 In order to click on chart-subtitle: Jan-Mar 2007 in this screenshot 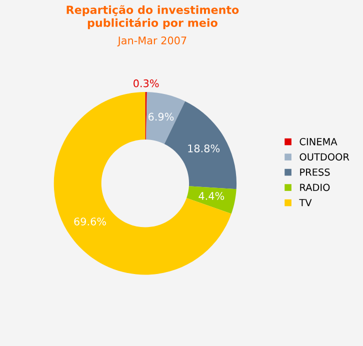, I will do `click(151, 41)`.